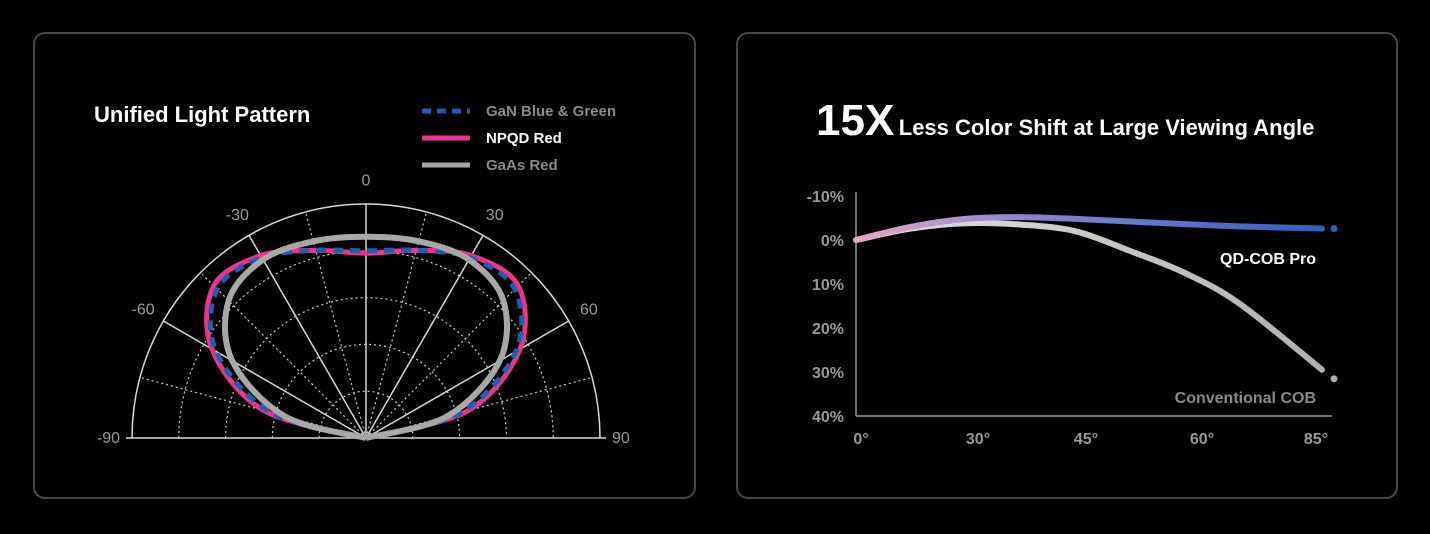  I want to click on y-tick-label: 20%, so click(828, 329).